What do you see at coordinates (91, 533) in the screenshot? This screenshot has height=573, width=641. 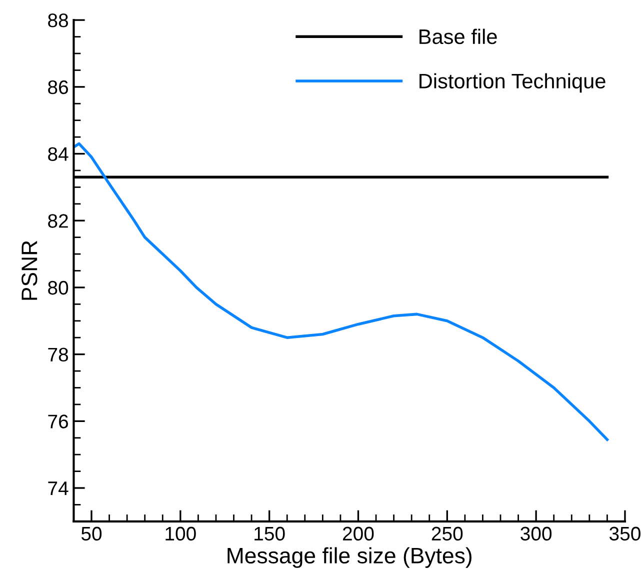 I see `x-tick-label: 50` at bounding box center [91, 533].